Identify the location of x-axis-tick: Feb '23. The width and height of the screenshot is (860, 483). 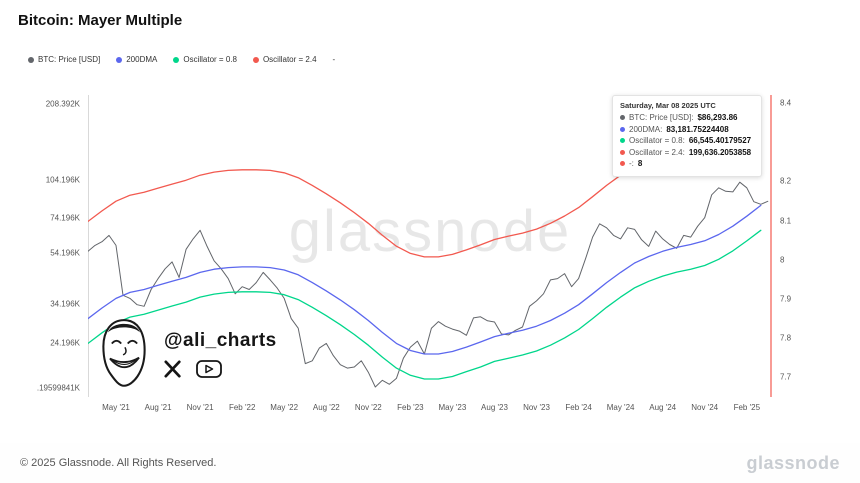
(410, 407).